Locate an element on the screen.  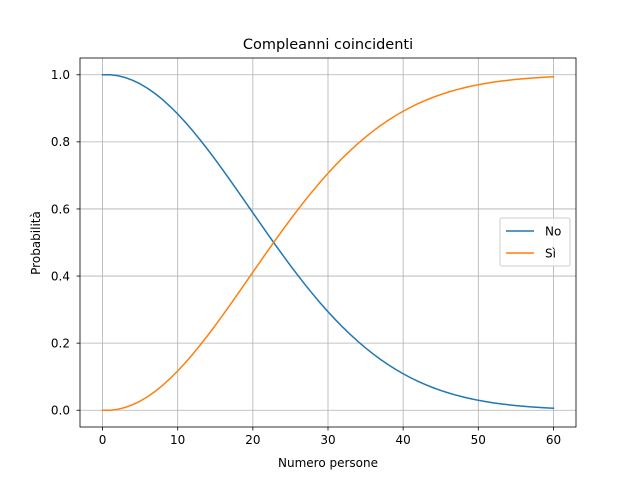
y-tick-label: 1.0 is located at coordinates (60, 75).